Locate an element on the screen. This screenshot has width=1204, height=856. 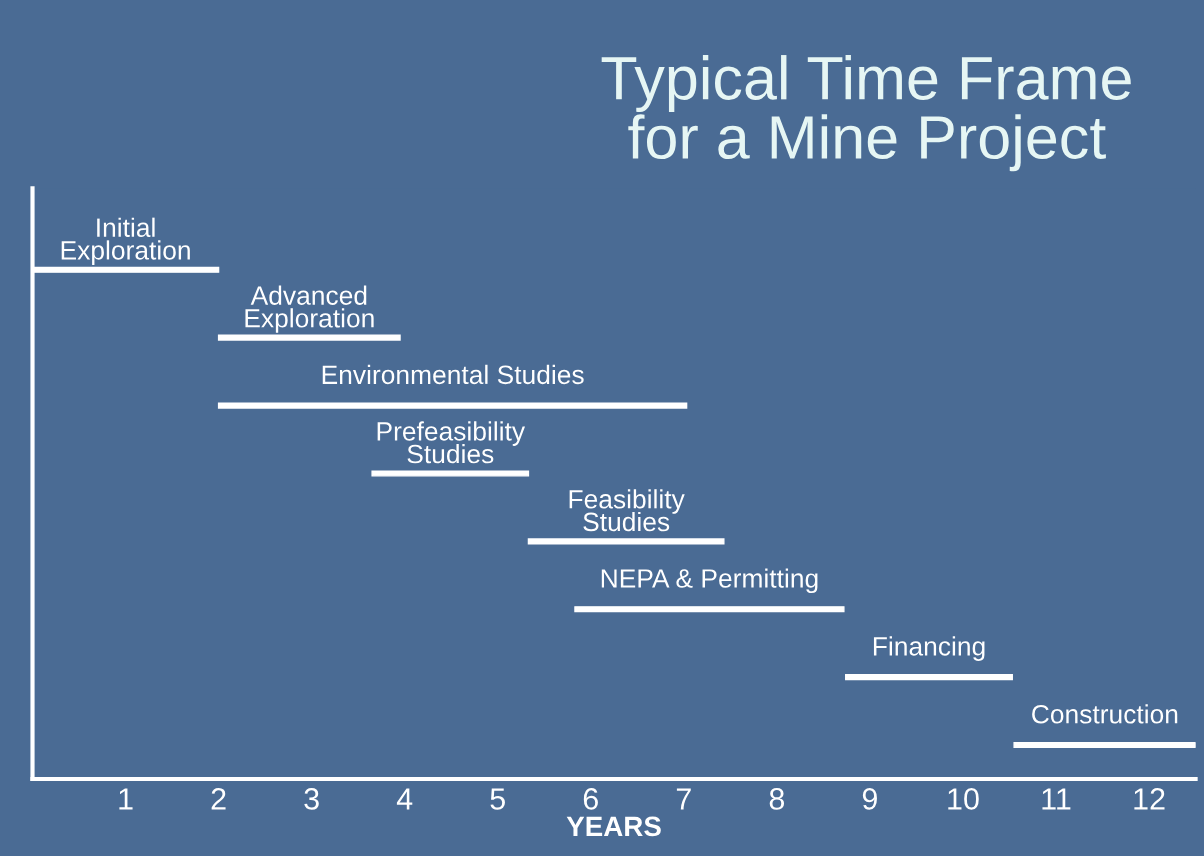
y-tick-label: NEPA & Permitting is located at coordinates (709, 581).